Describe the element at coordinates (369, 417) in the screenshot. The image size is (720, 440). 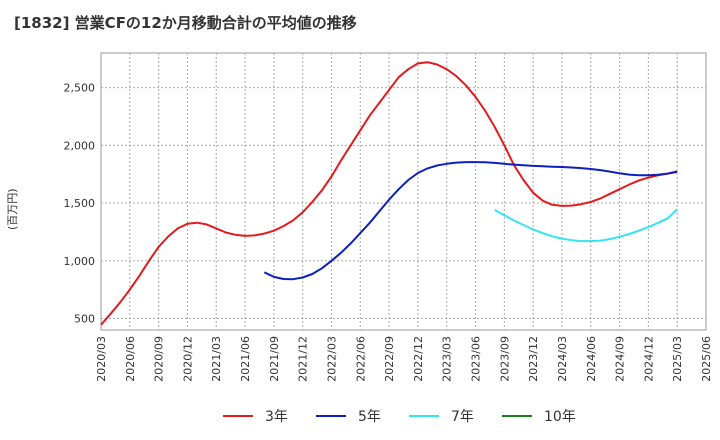
I see `legend-label: 5年` at that location.